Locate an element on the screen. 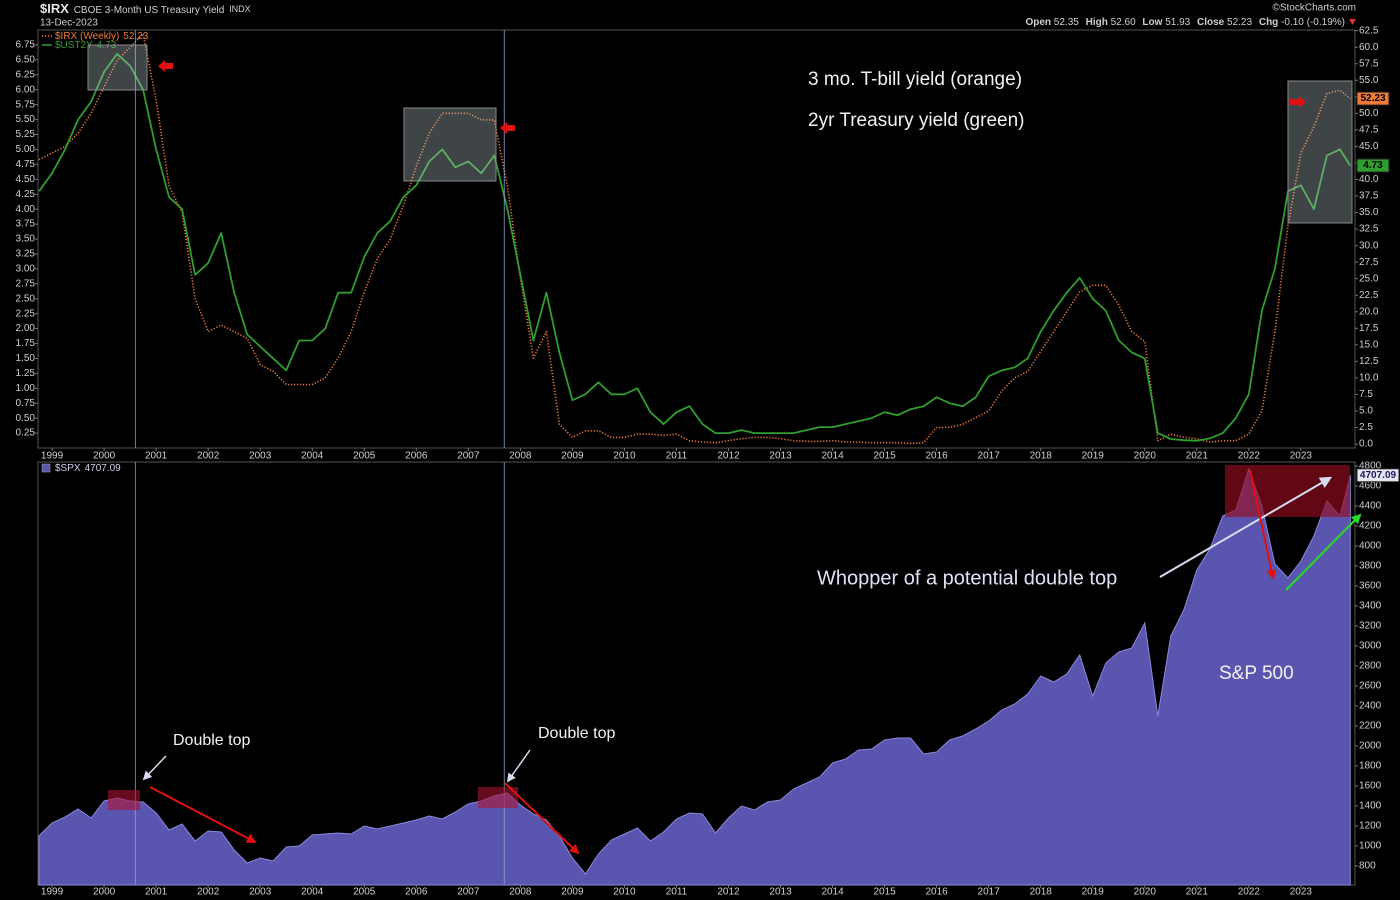 This screenshot has width=1400, height=900. x-tick-label: 2012 is located at coordinates (728, 892).